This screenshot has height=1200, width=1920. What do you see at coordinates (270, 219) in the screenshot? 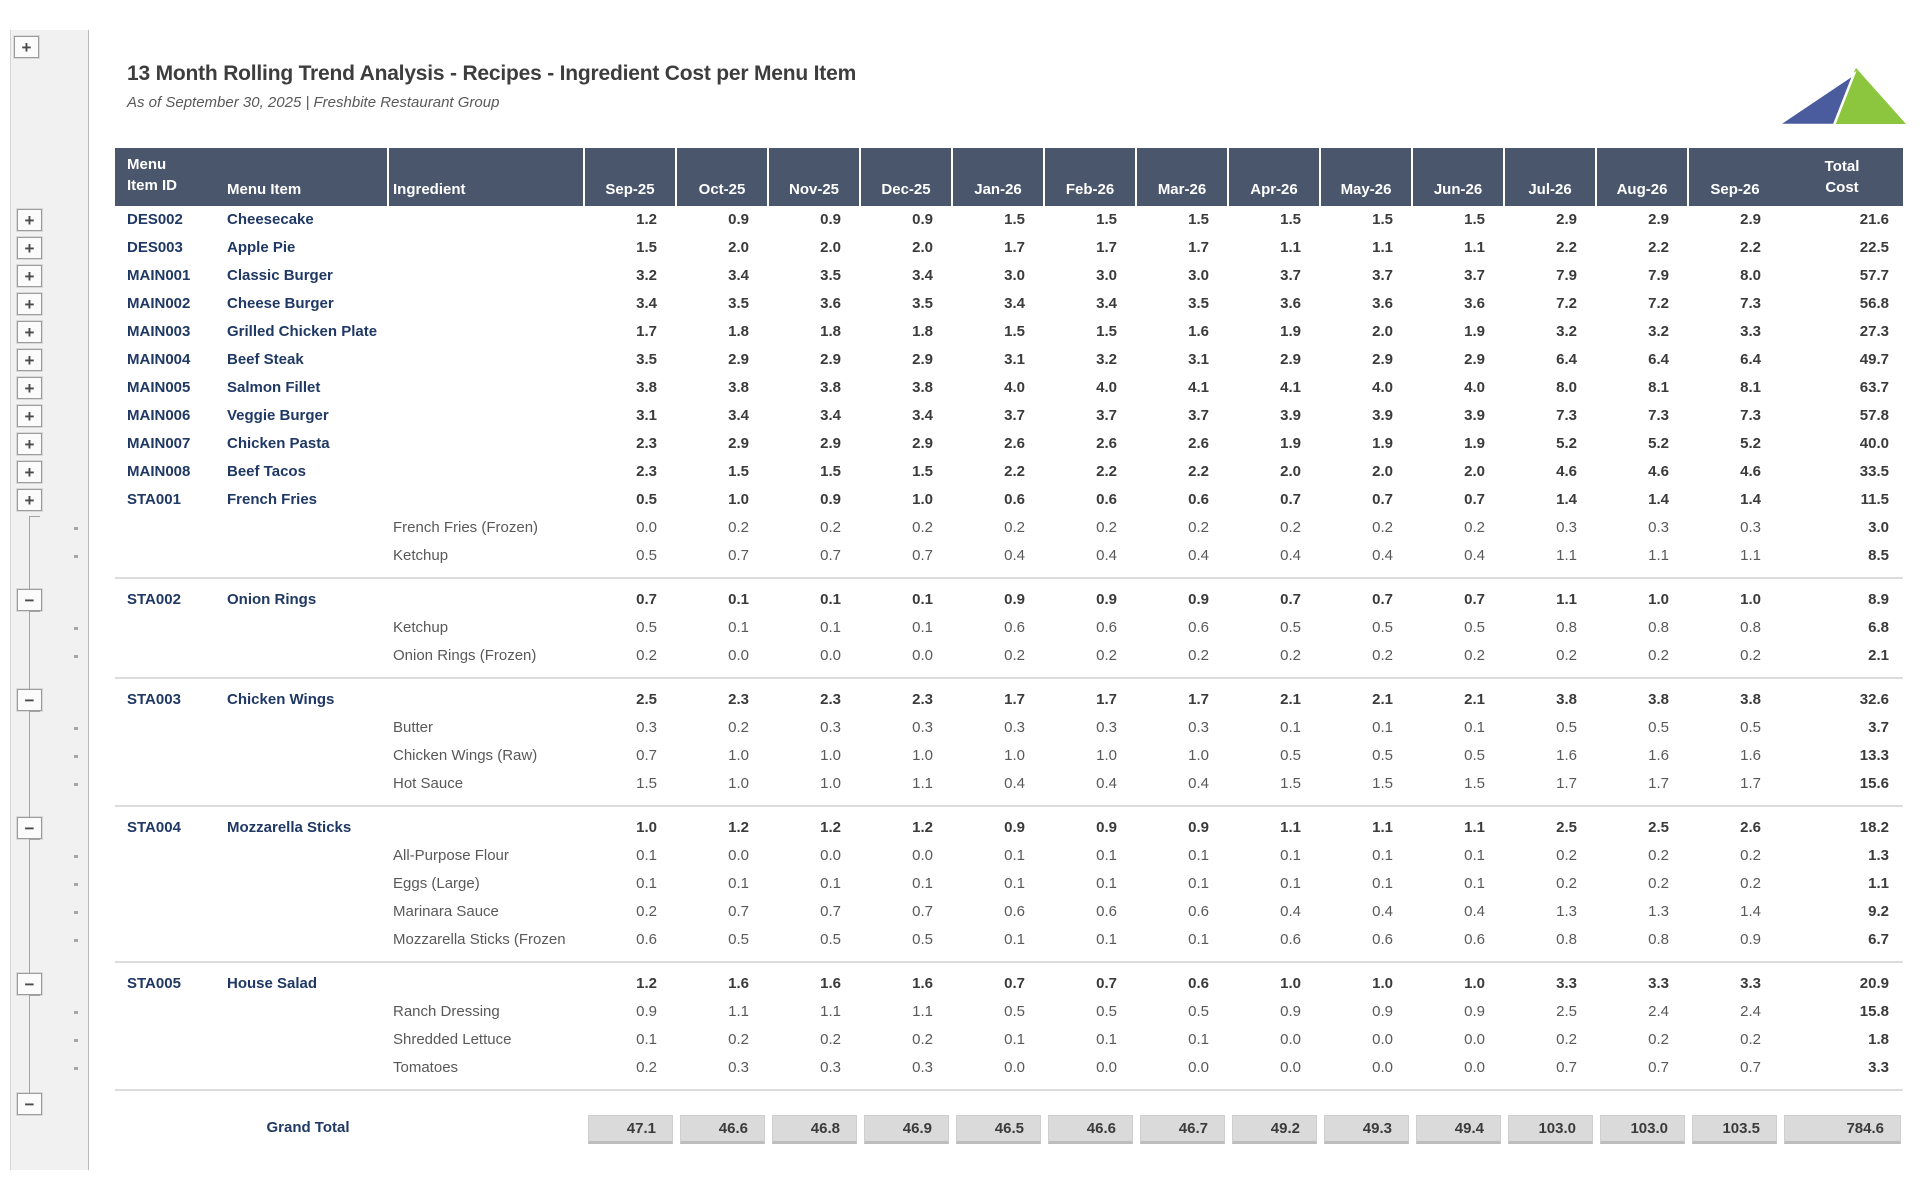
I see `cell-menu-item: Cheesecake` at bounding box center [270, 219].